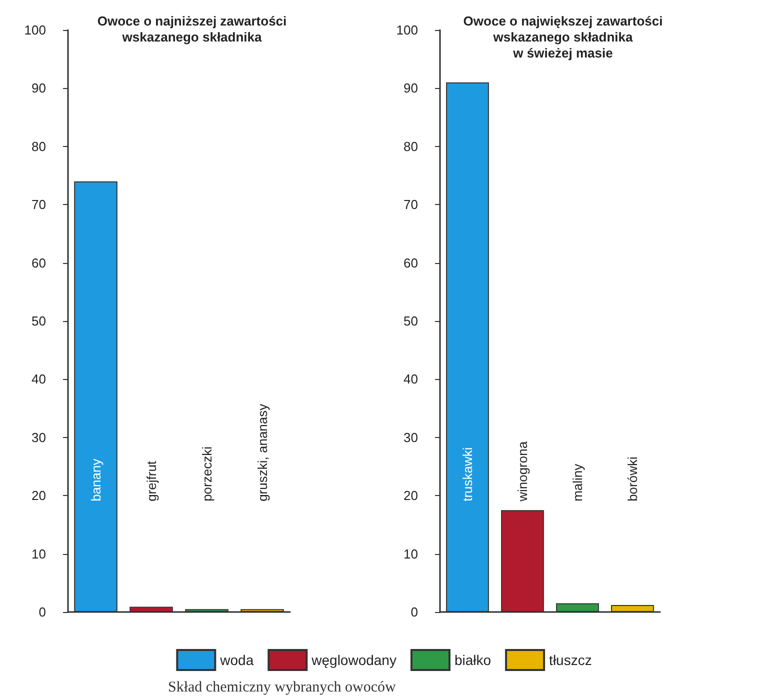  Describe the element at coordinates (192, 29) in the screenshot. I see `chart-title: Owoce o najniższej zawartości wskazanego składnika` at that location.